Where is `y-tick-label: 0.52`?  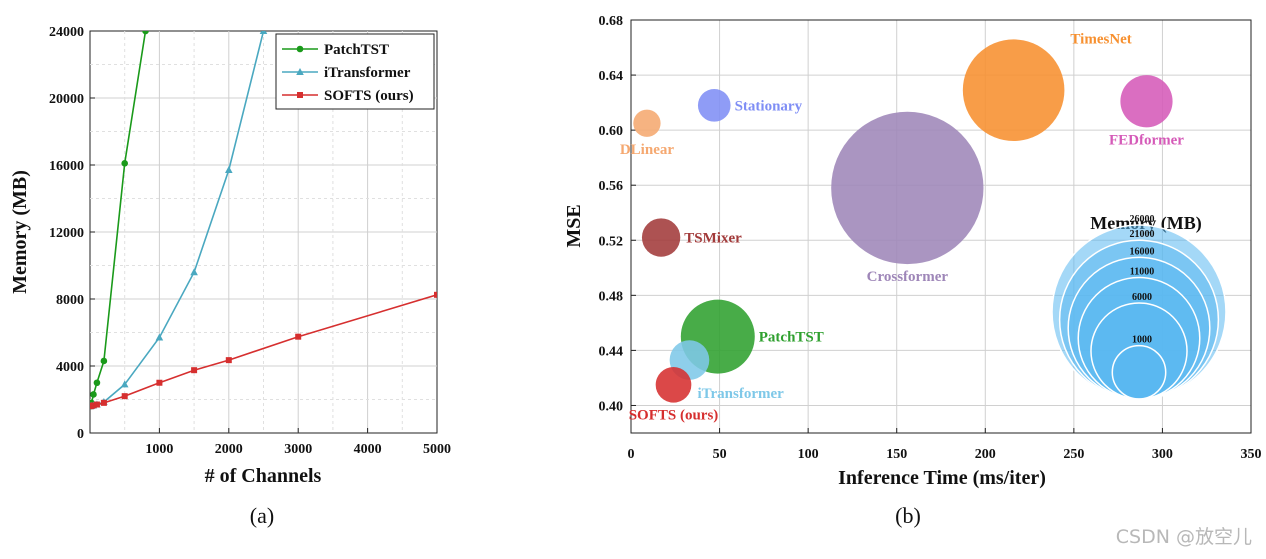
y-tick-label: 0.52 is located at coordinates (611, 241).